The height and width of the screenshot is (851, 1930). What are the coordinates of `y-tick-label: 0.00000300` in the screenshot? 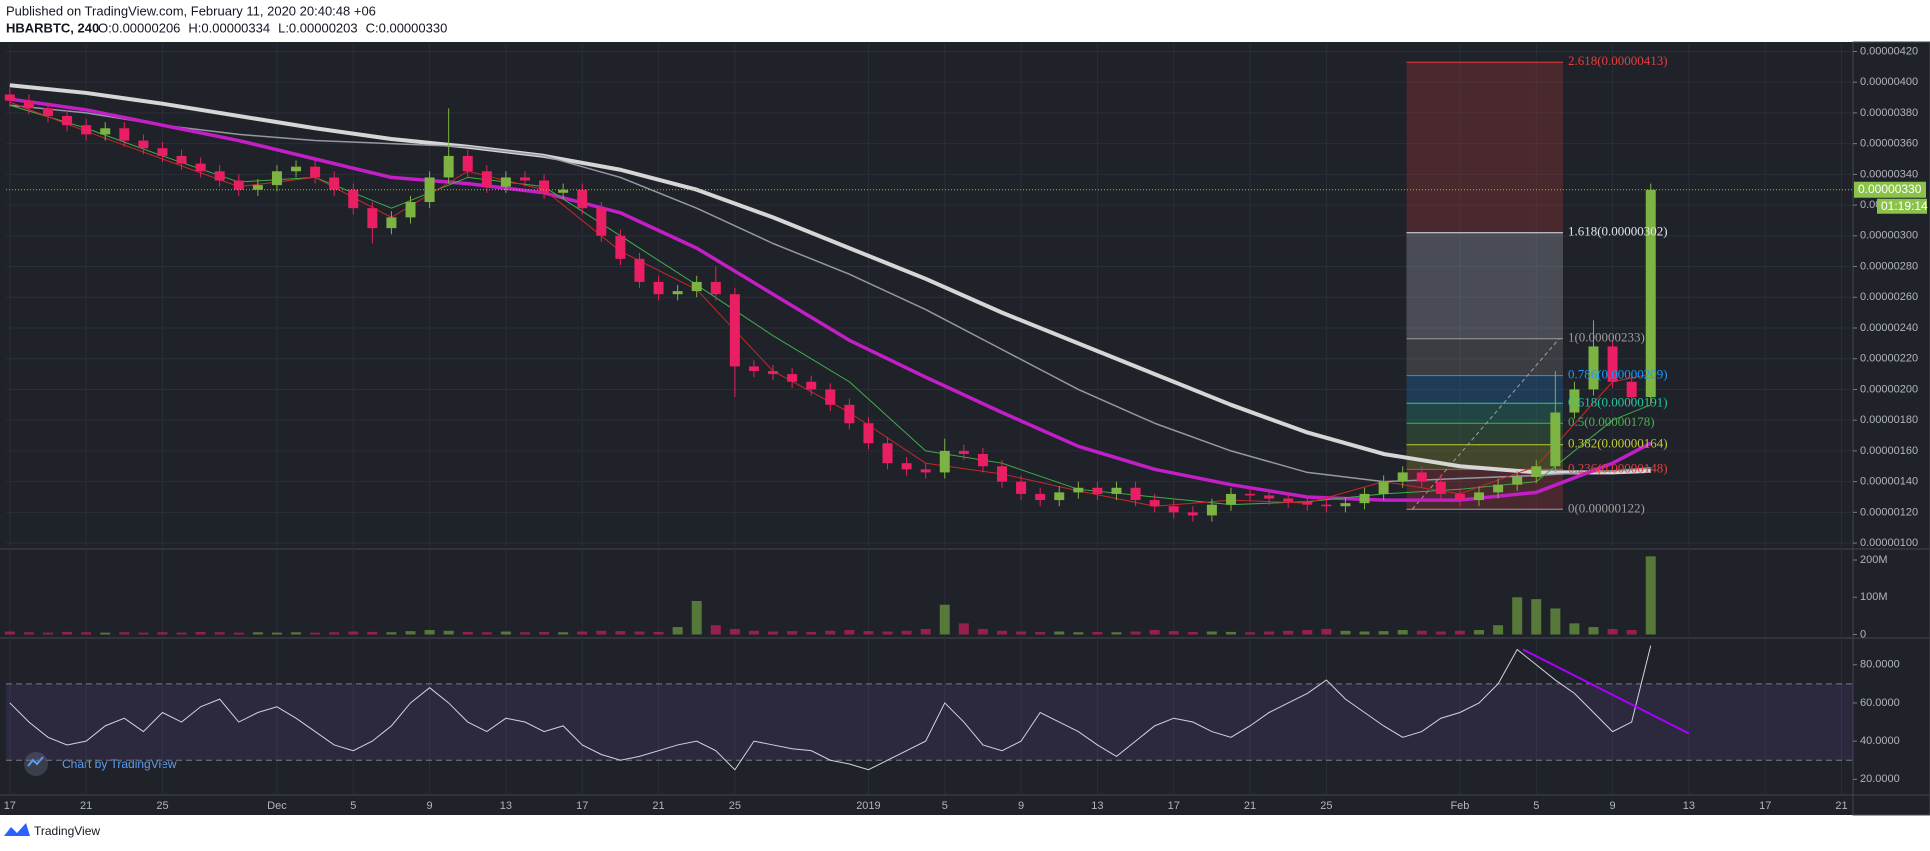 It's located at (1889, 236).